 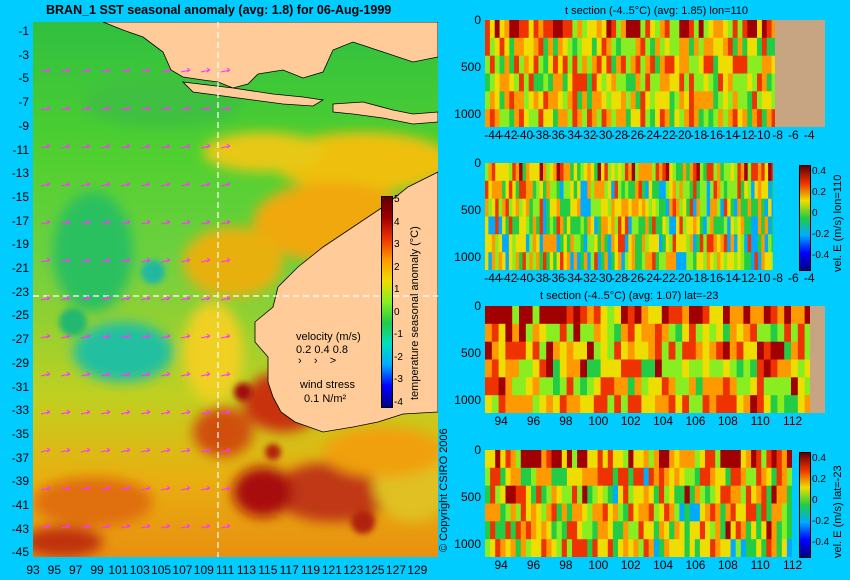 I want to click on wind-stress-title: wind stress, so click(x=328, y=385).